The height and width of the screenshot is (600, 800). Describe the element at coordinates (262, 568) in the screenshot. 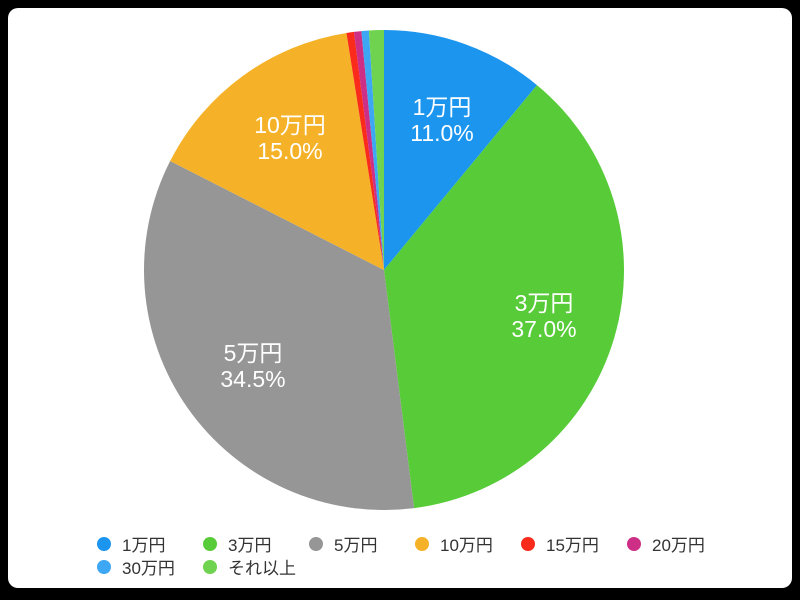

I see `legend-label: それ以上` at that location.